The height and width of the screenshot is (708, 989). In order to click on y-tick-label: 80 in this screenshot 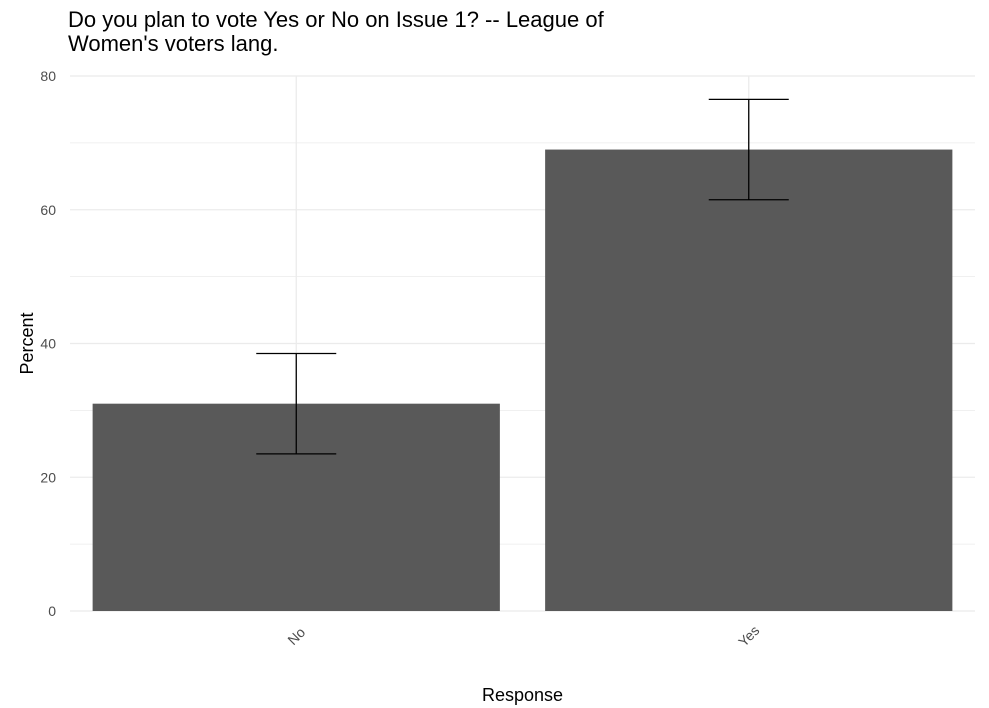, I will do `click(48, 76)`.